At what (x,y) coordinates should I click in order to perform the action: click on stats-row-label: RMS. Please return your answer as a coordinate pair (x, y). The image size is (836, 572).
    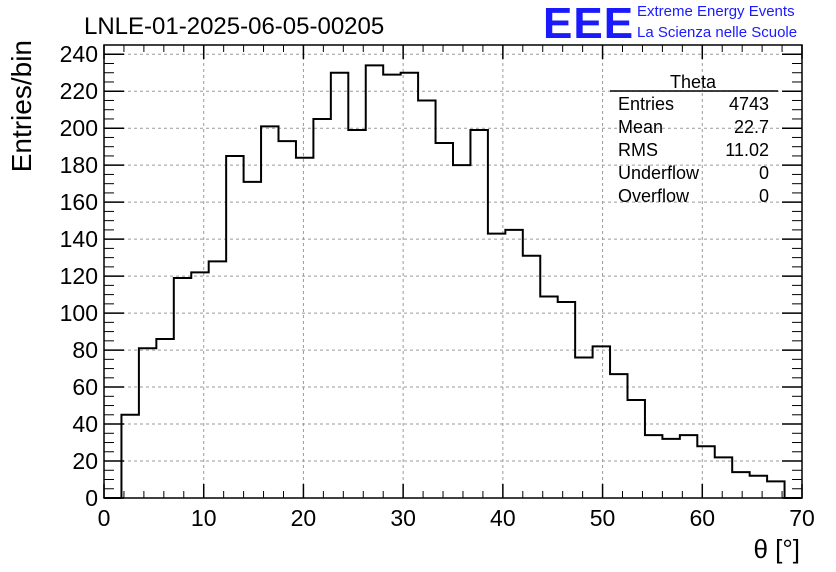
    Looking at the image, I should click on (638, 150).